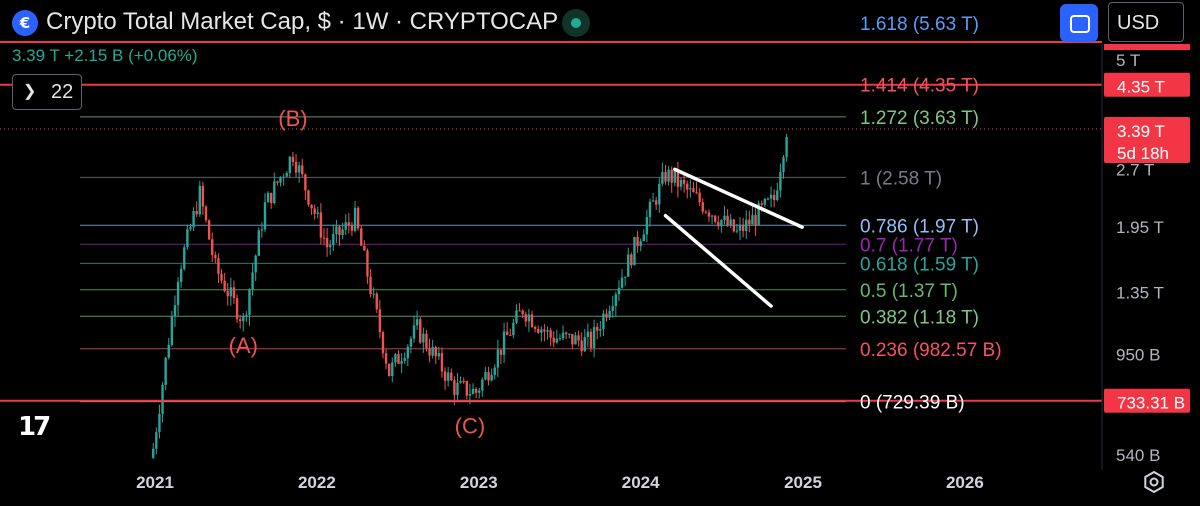 Image resolution: width=1200 pixels, height=506 pixels. I want to click on currency-select: USD, so click(1146, 22).